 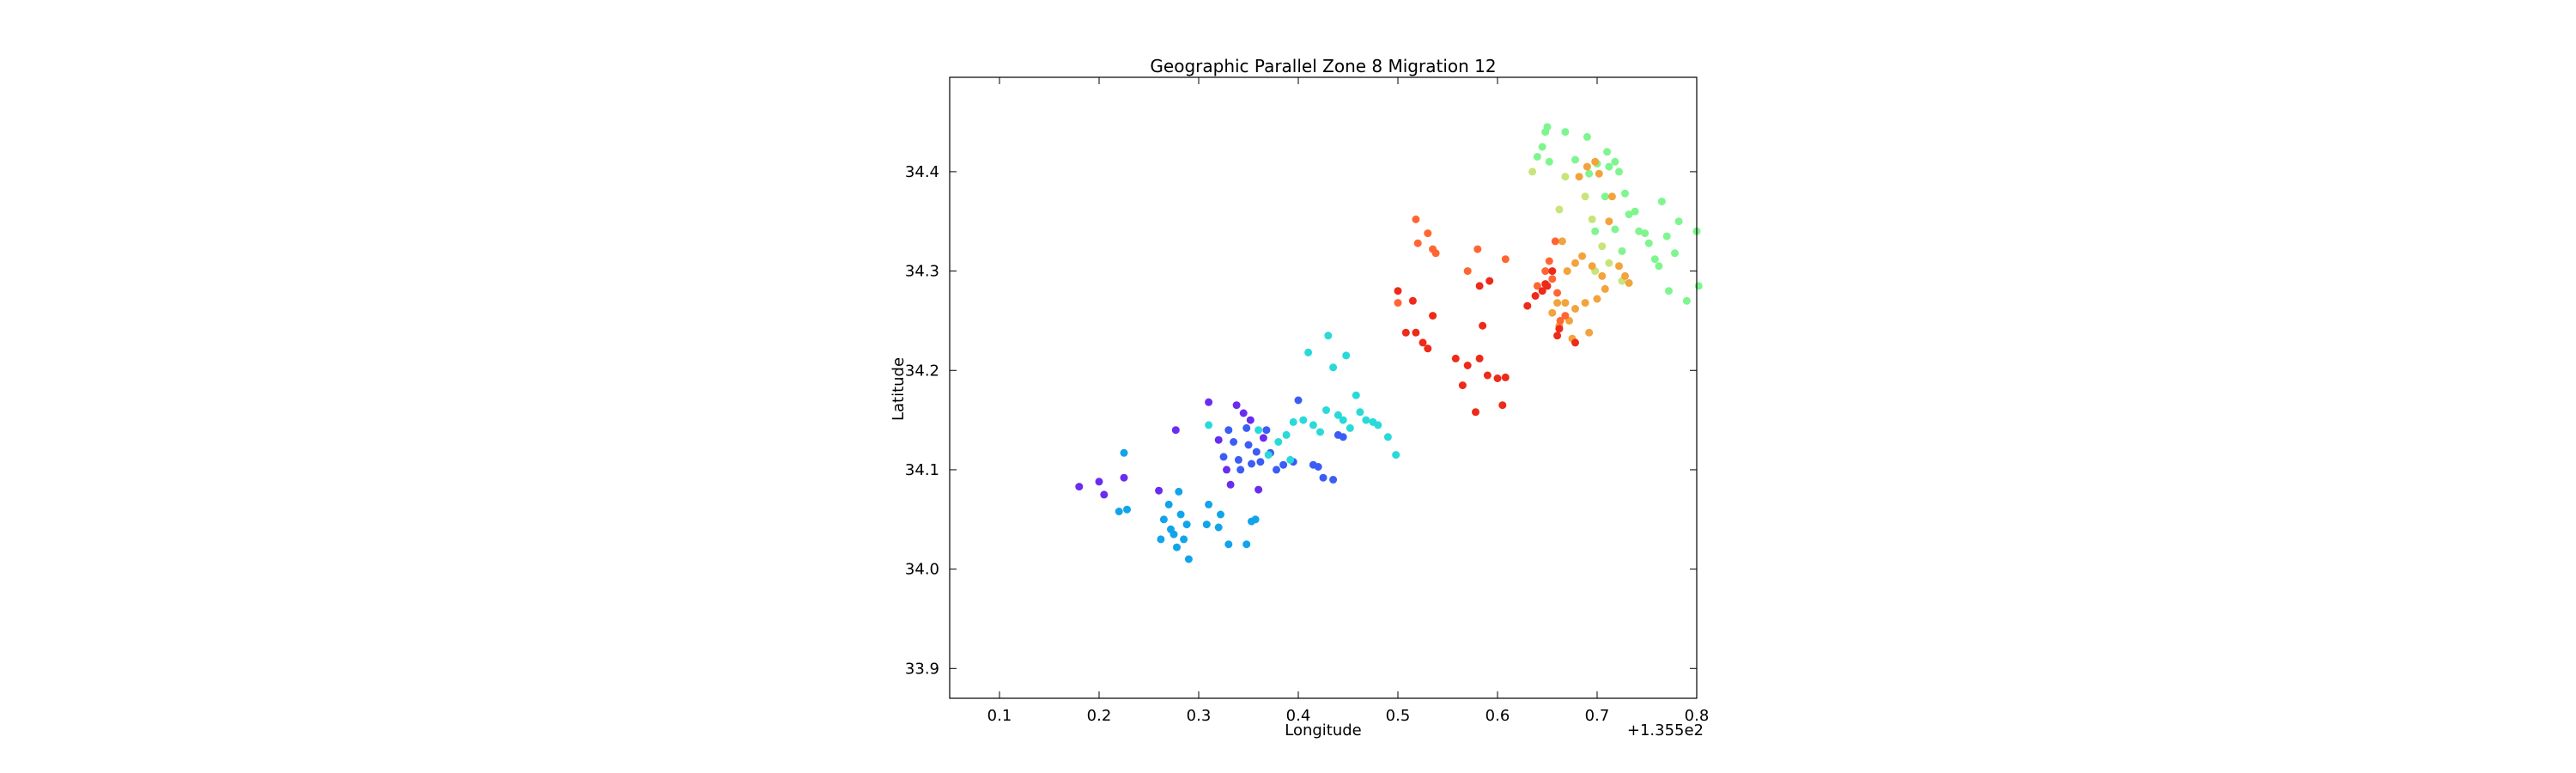 I want to click on x-tick-label: 0.6, so click(x=1497, y=716).